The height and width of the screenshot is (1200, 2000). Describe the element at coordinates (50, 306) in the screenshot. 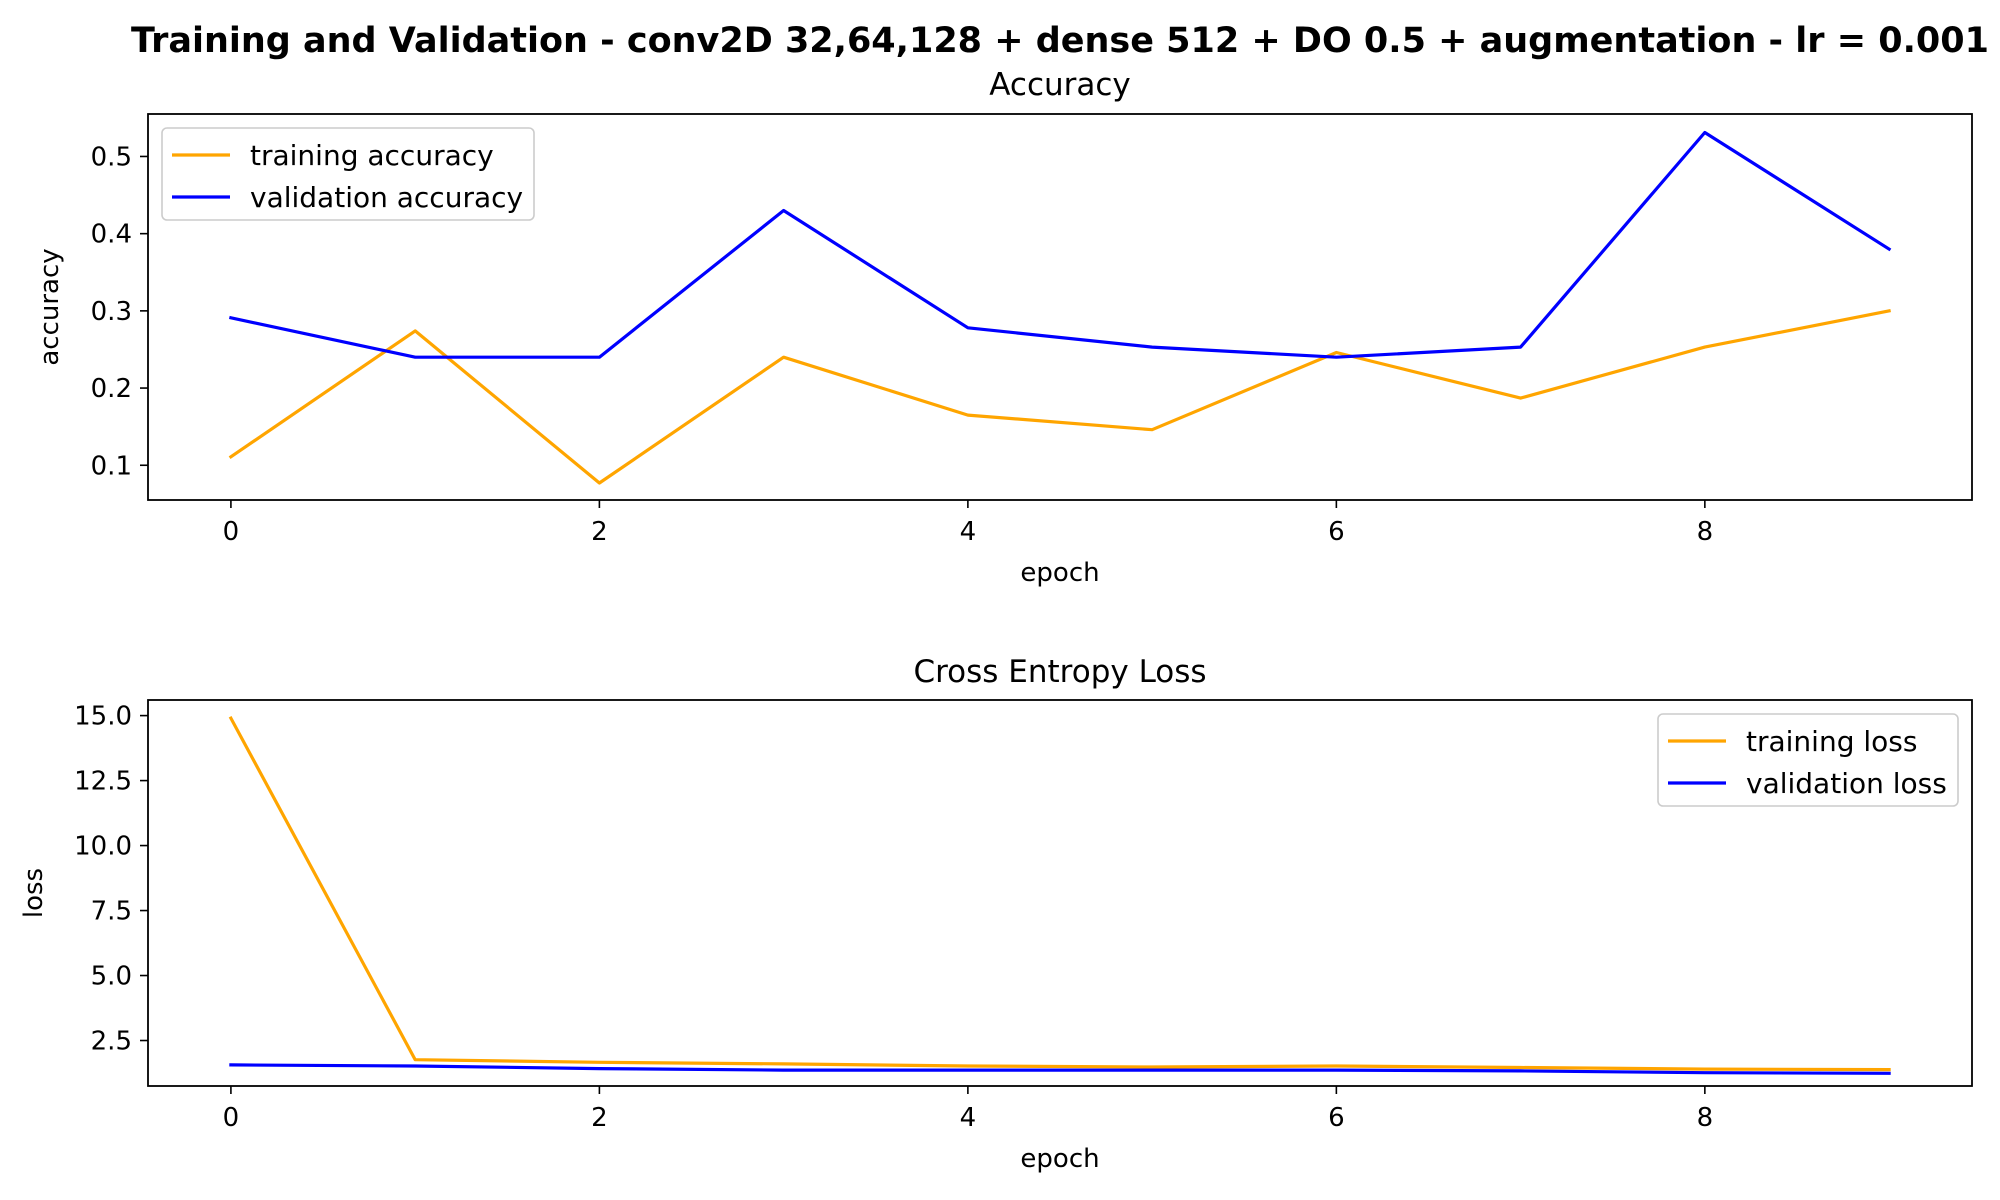

I see `accuracy-y-axis-label: accuracy` at that location.